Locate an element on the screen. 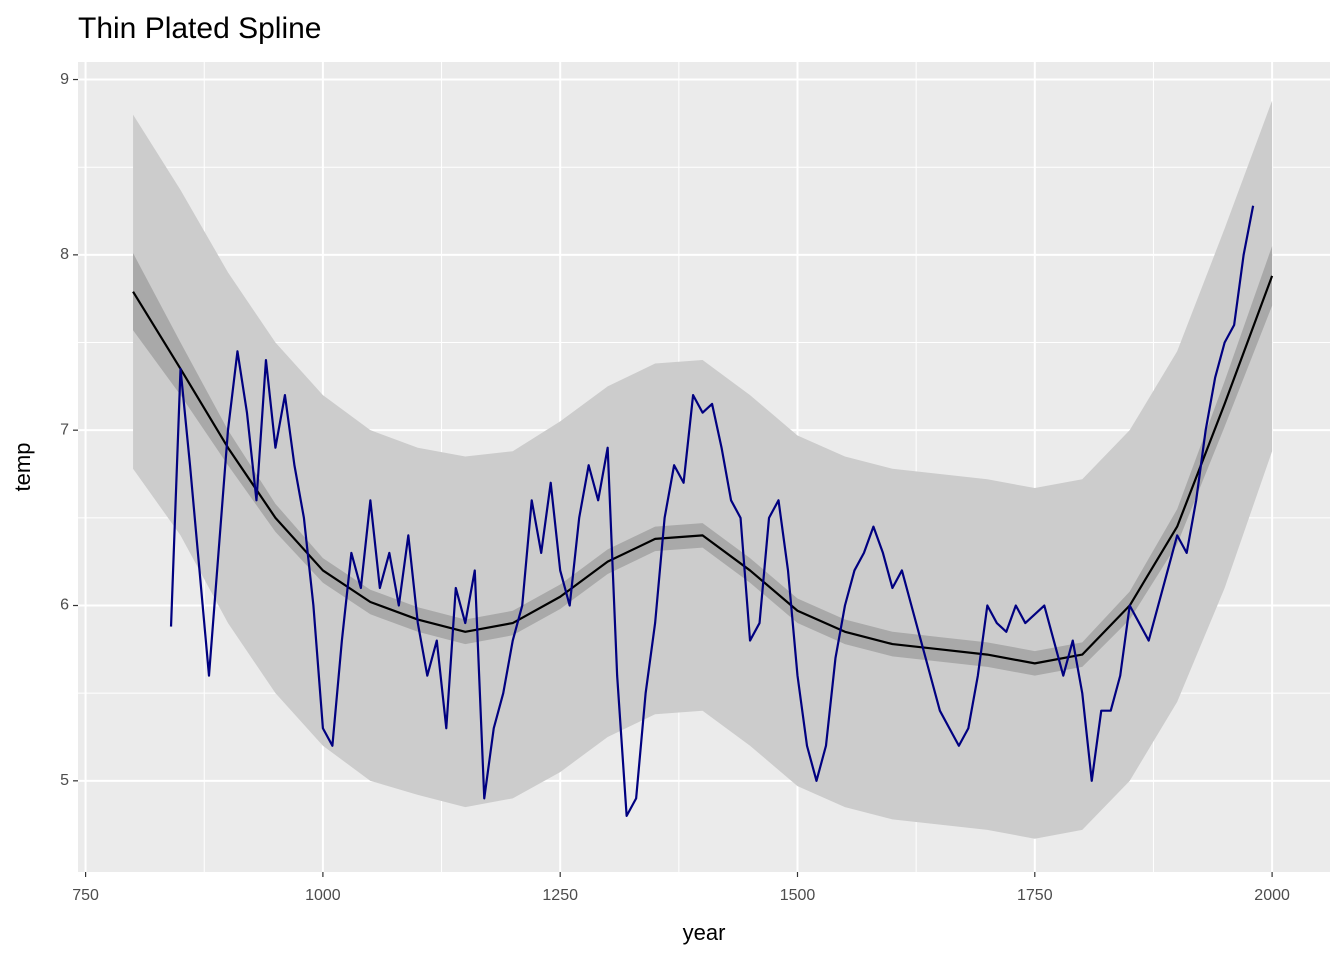  y-tick-label: 8 is located at coordinates (64, 254).